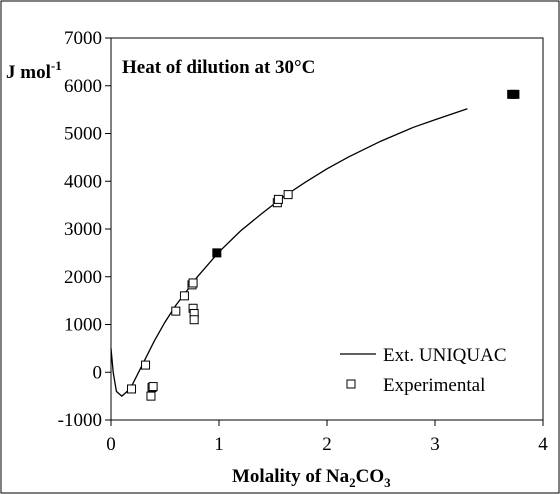  What do you see at coordinates (435, 444) in the screenshot?
I see `x-tick-label: 3` at bounding box center [435, 444].